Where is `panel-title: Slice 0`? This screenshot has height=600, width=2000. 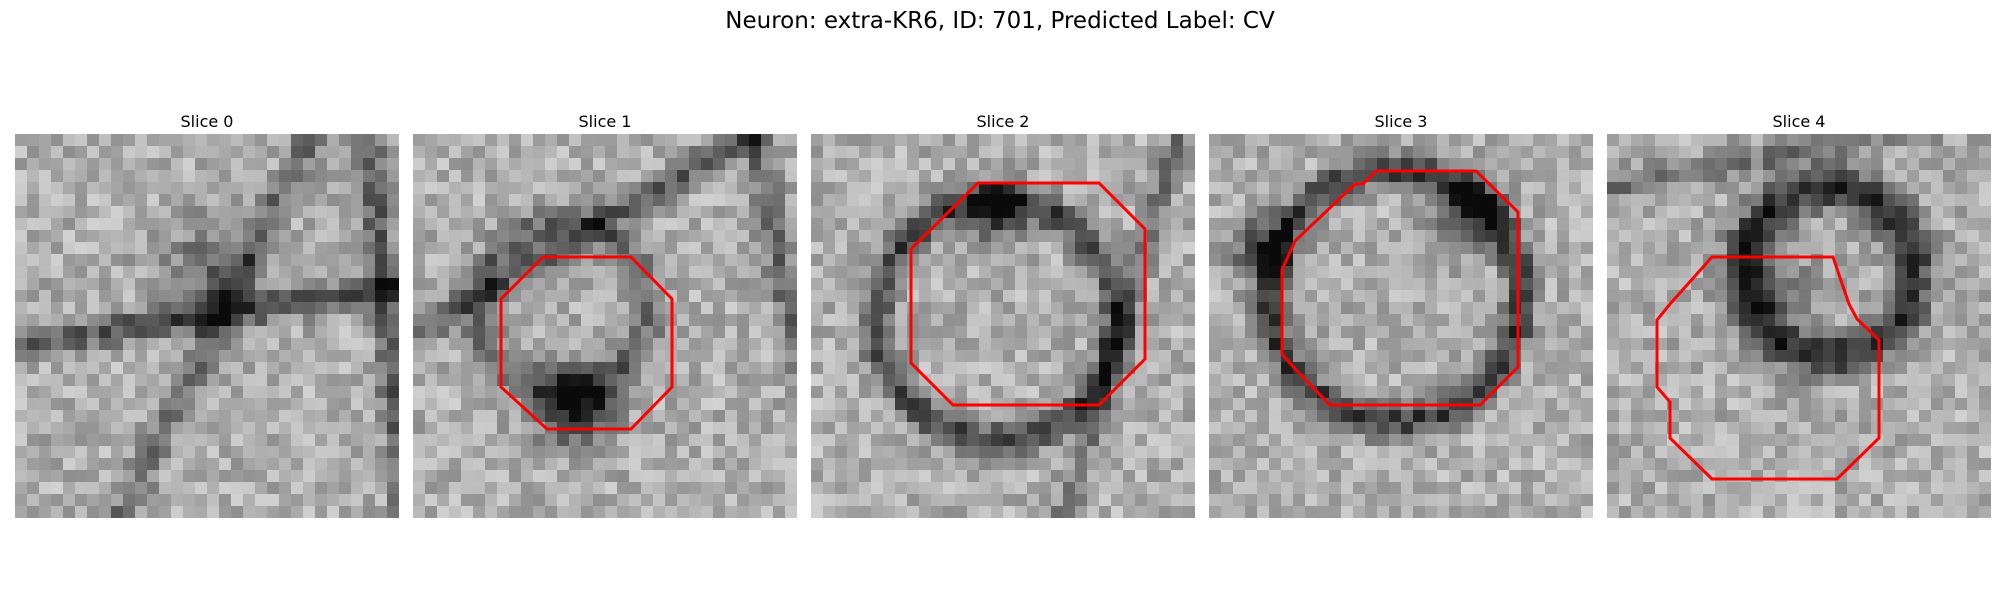 panel-title: Slice 0 is located at coordinates (207, 121).